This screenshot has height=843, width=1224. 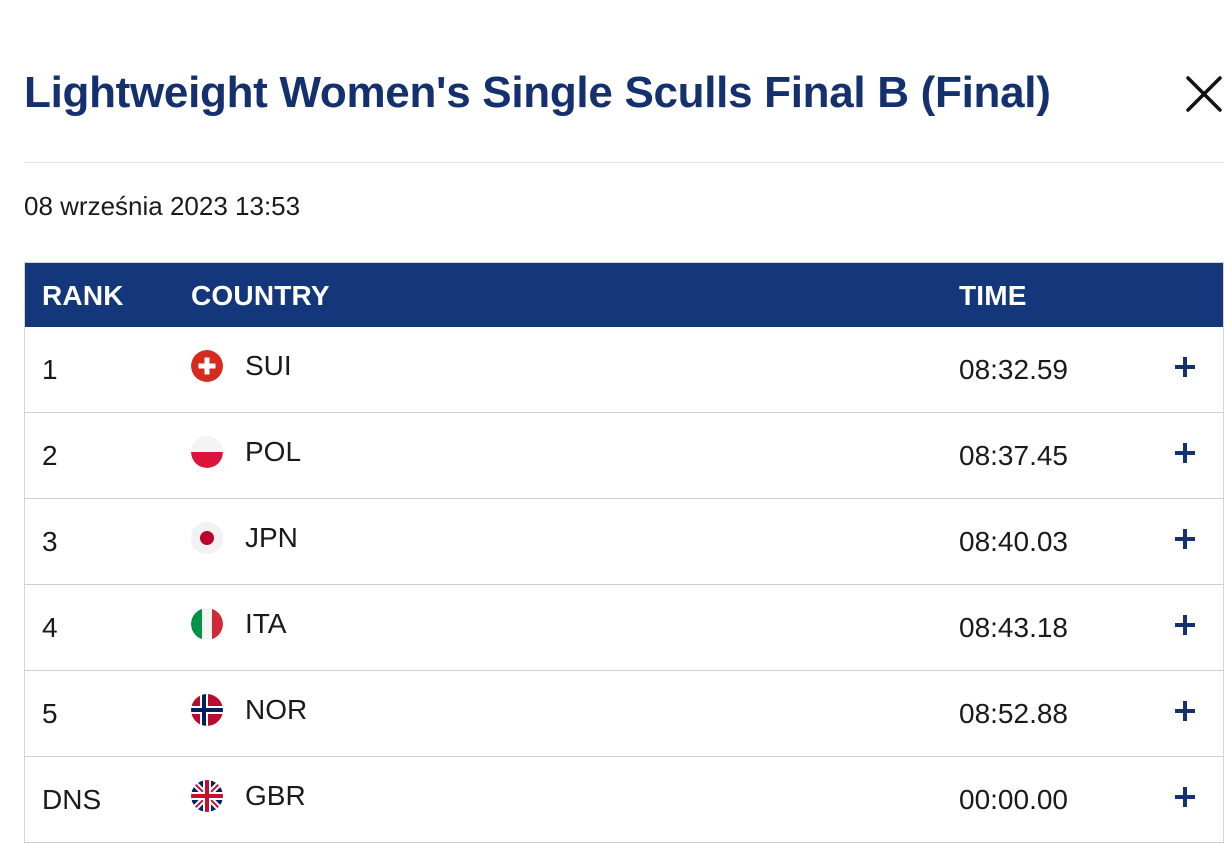 I want to click on rank-cell: 2, so click(x=50, y=455).